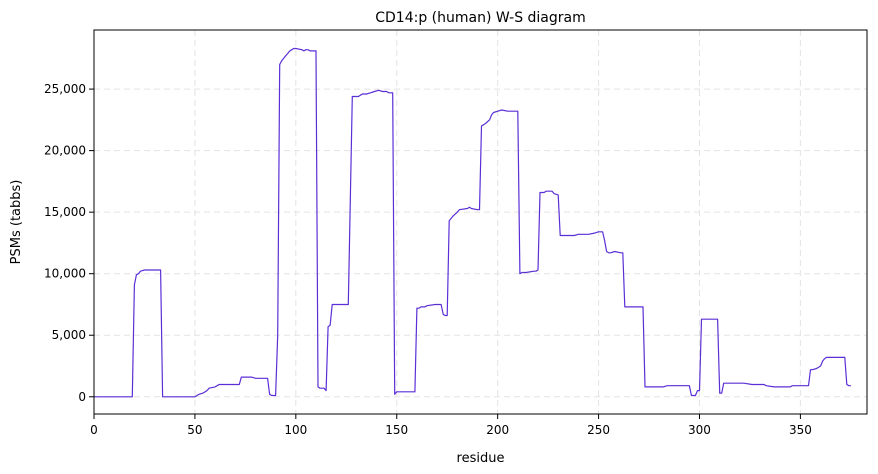 This screenshot has width=878, height=474. I want to click on y-tick-label: 15,000, so click(65, 212).